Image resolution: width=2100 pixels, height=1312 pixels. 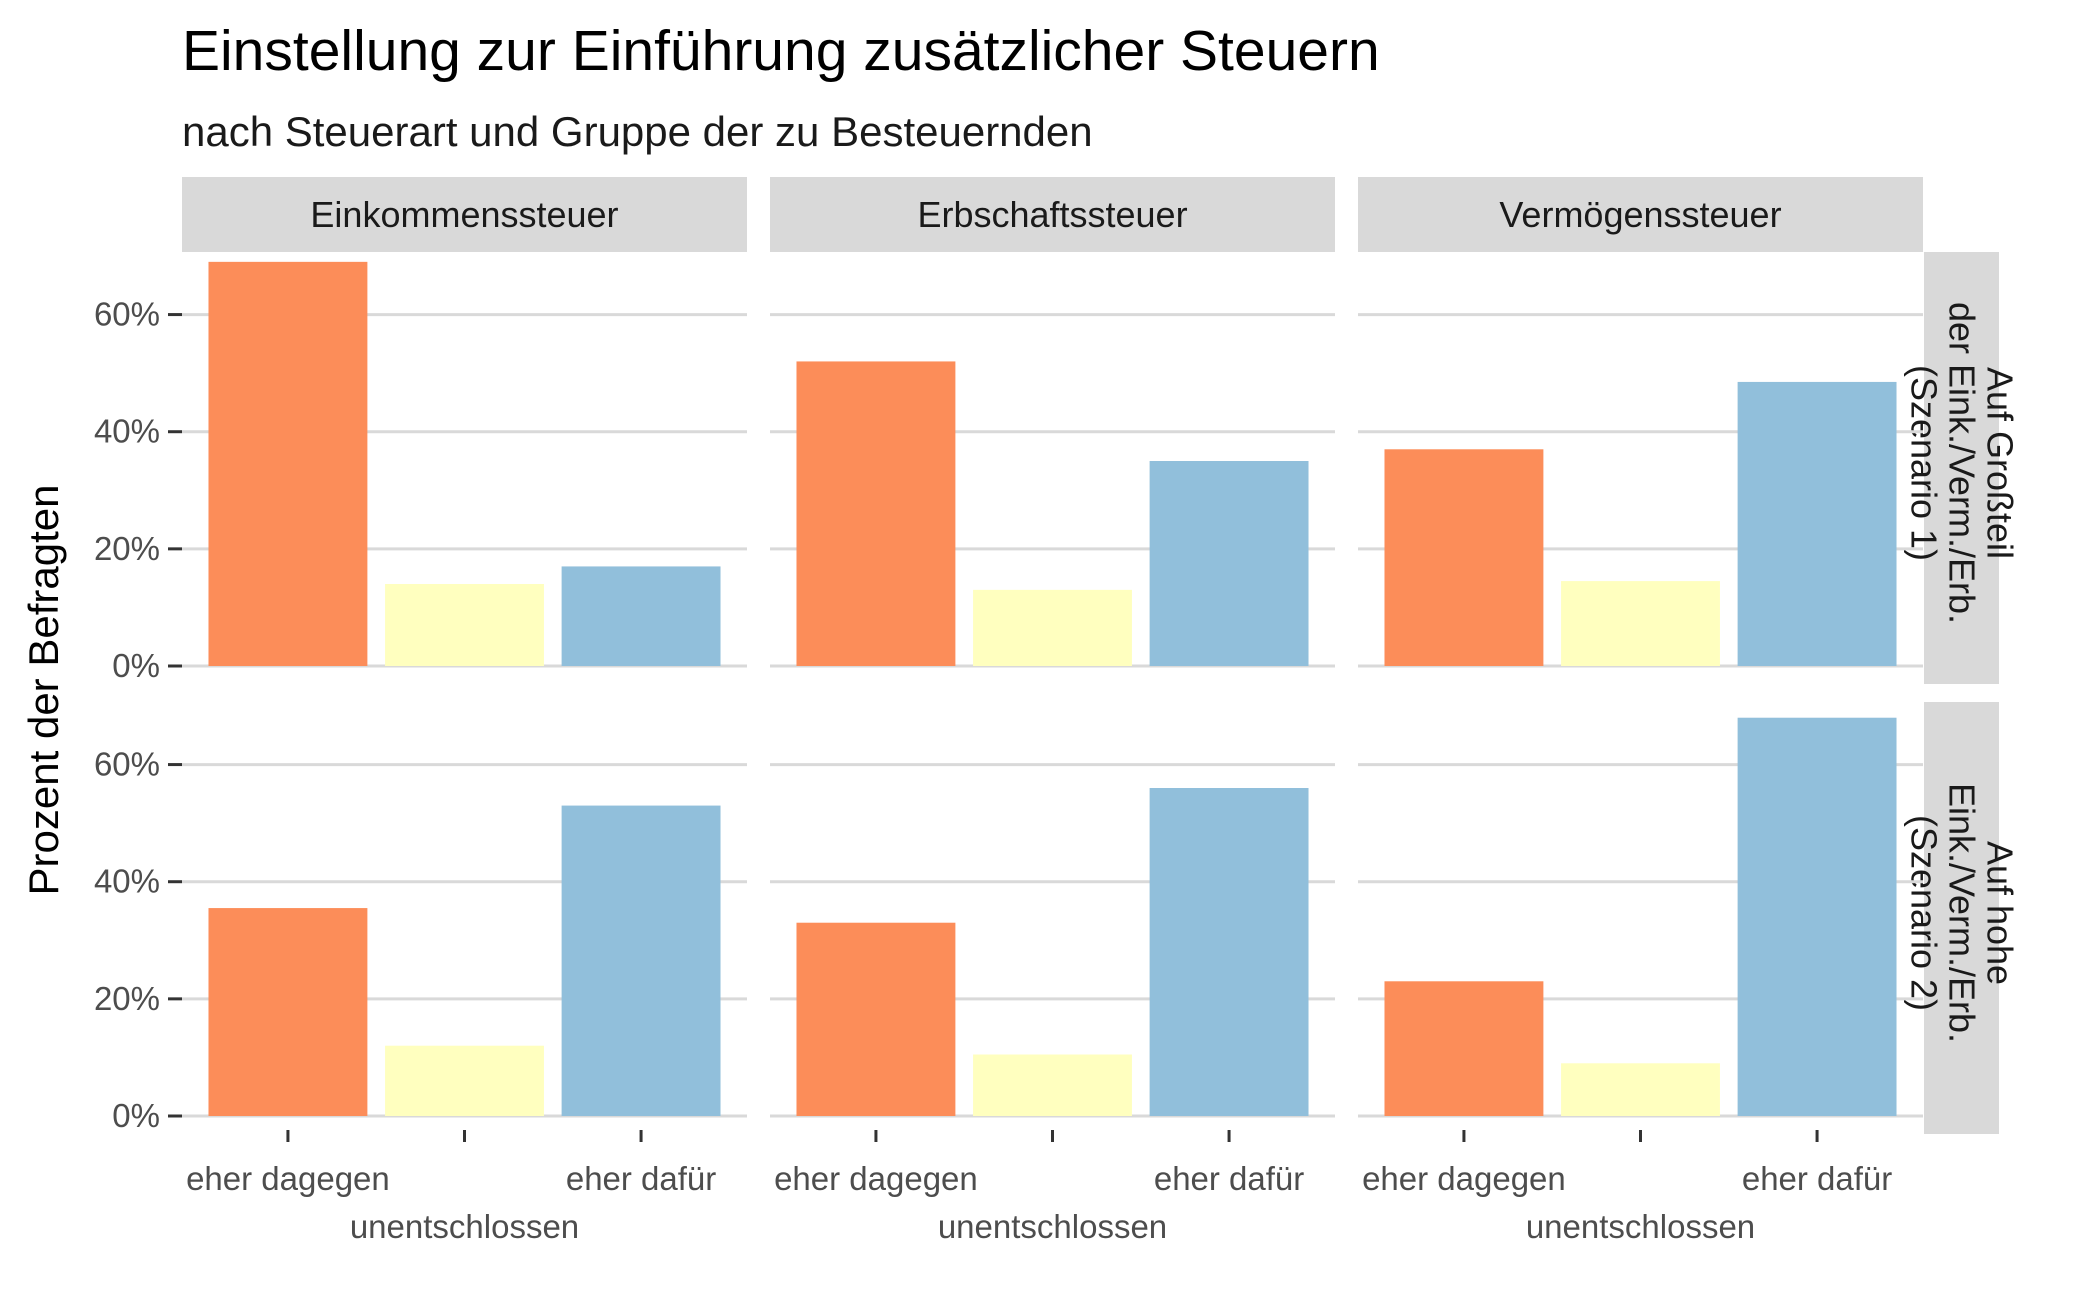 I want to click on facet-strip-row-line: (Szenario 2), so click(x=1924, y=913).